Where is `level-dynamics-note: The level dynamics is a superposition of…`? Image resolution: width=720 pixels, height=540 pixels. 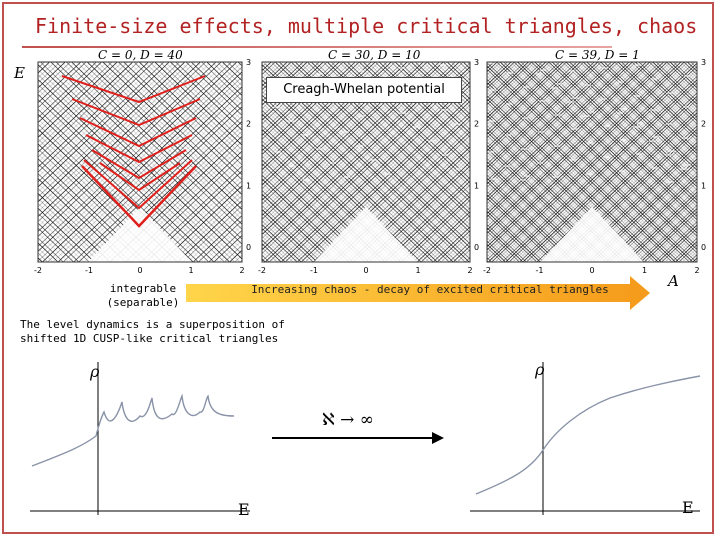
level-dynamics-note: The level dynamics is a superposition of… is located at coordinates (152, 332).